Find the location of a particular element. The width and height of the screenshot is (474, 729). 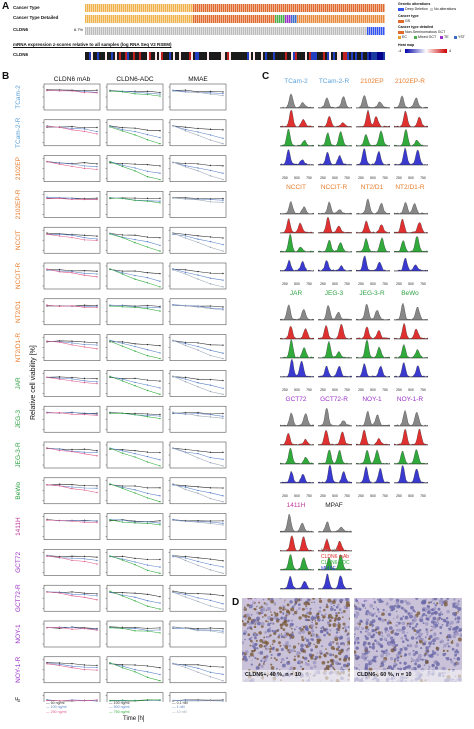

row-label-gct72-r: GCT72-R is located at coordinates (18, 598).